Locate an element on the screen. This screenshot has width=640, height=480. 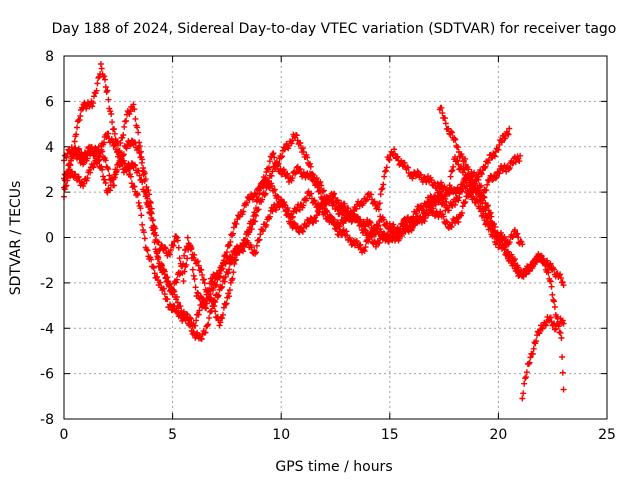
y-tick-label: 0 is located at coordinates (49, 239).